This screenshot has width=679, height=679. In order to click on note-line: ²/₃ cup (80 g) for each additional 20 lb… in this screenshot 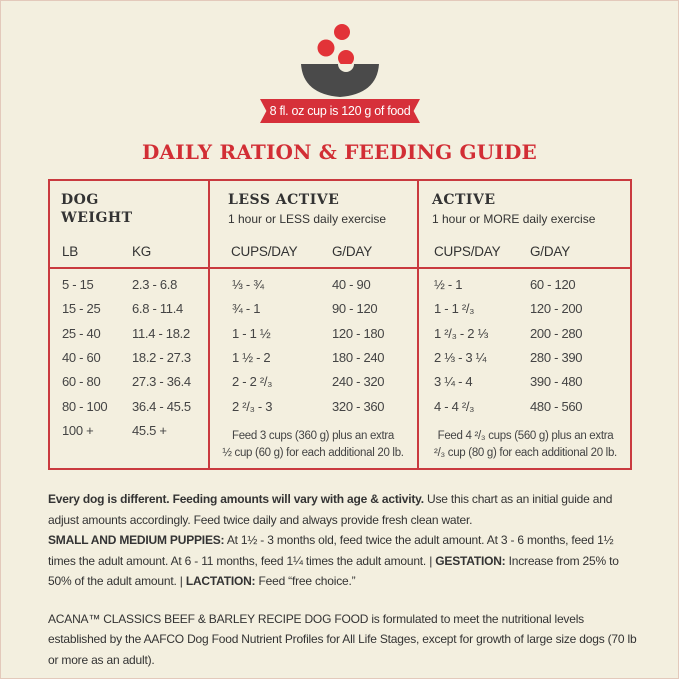, I will do `click(525, 453)`.